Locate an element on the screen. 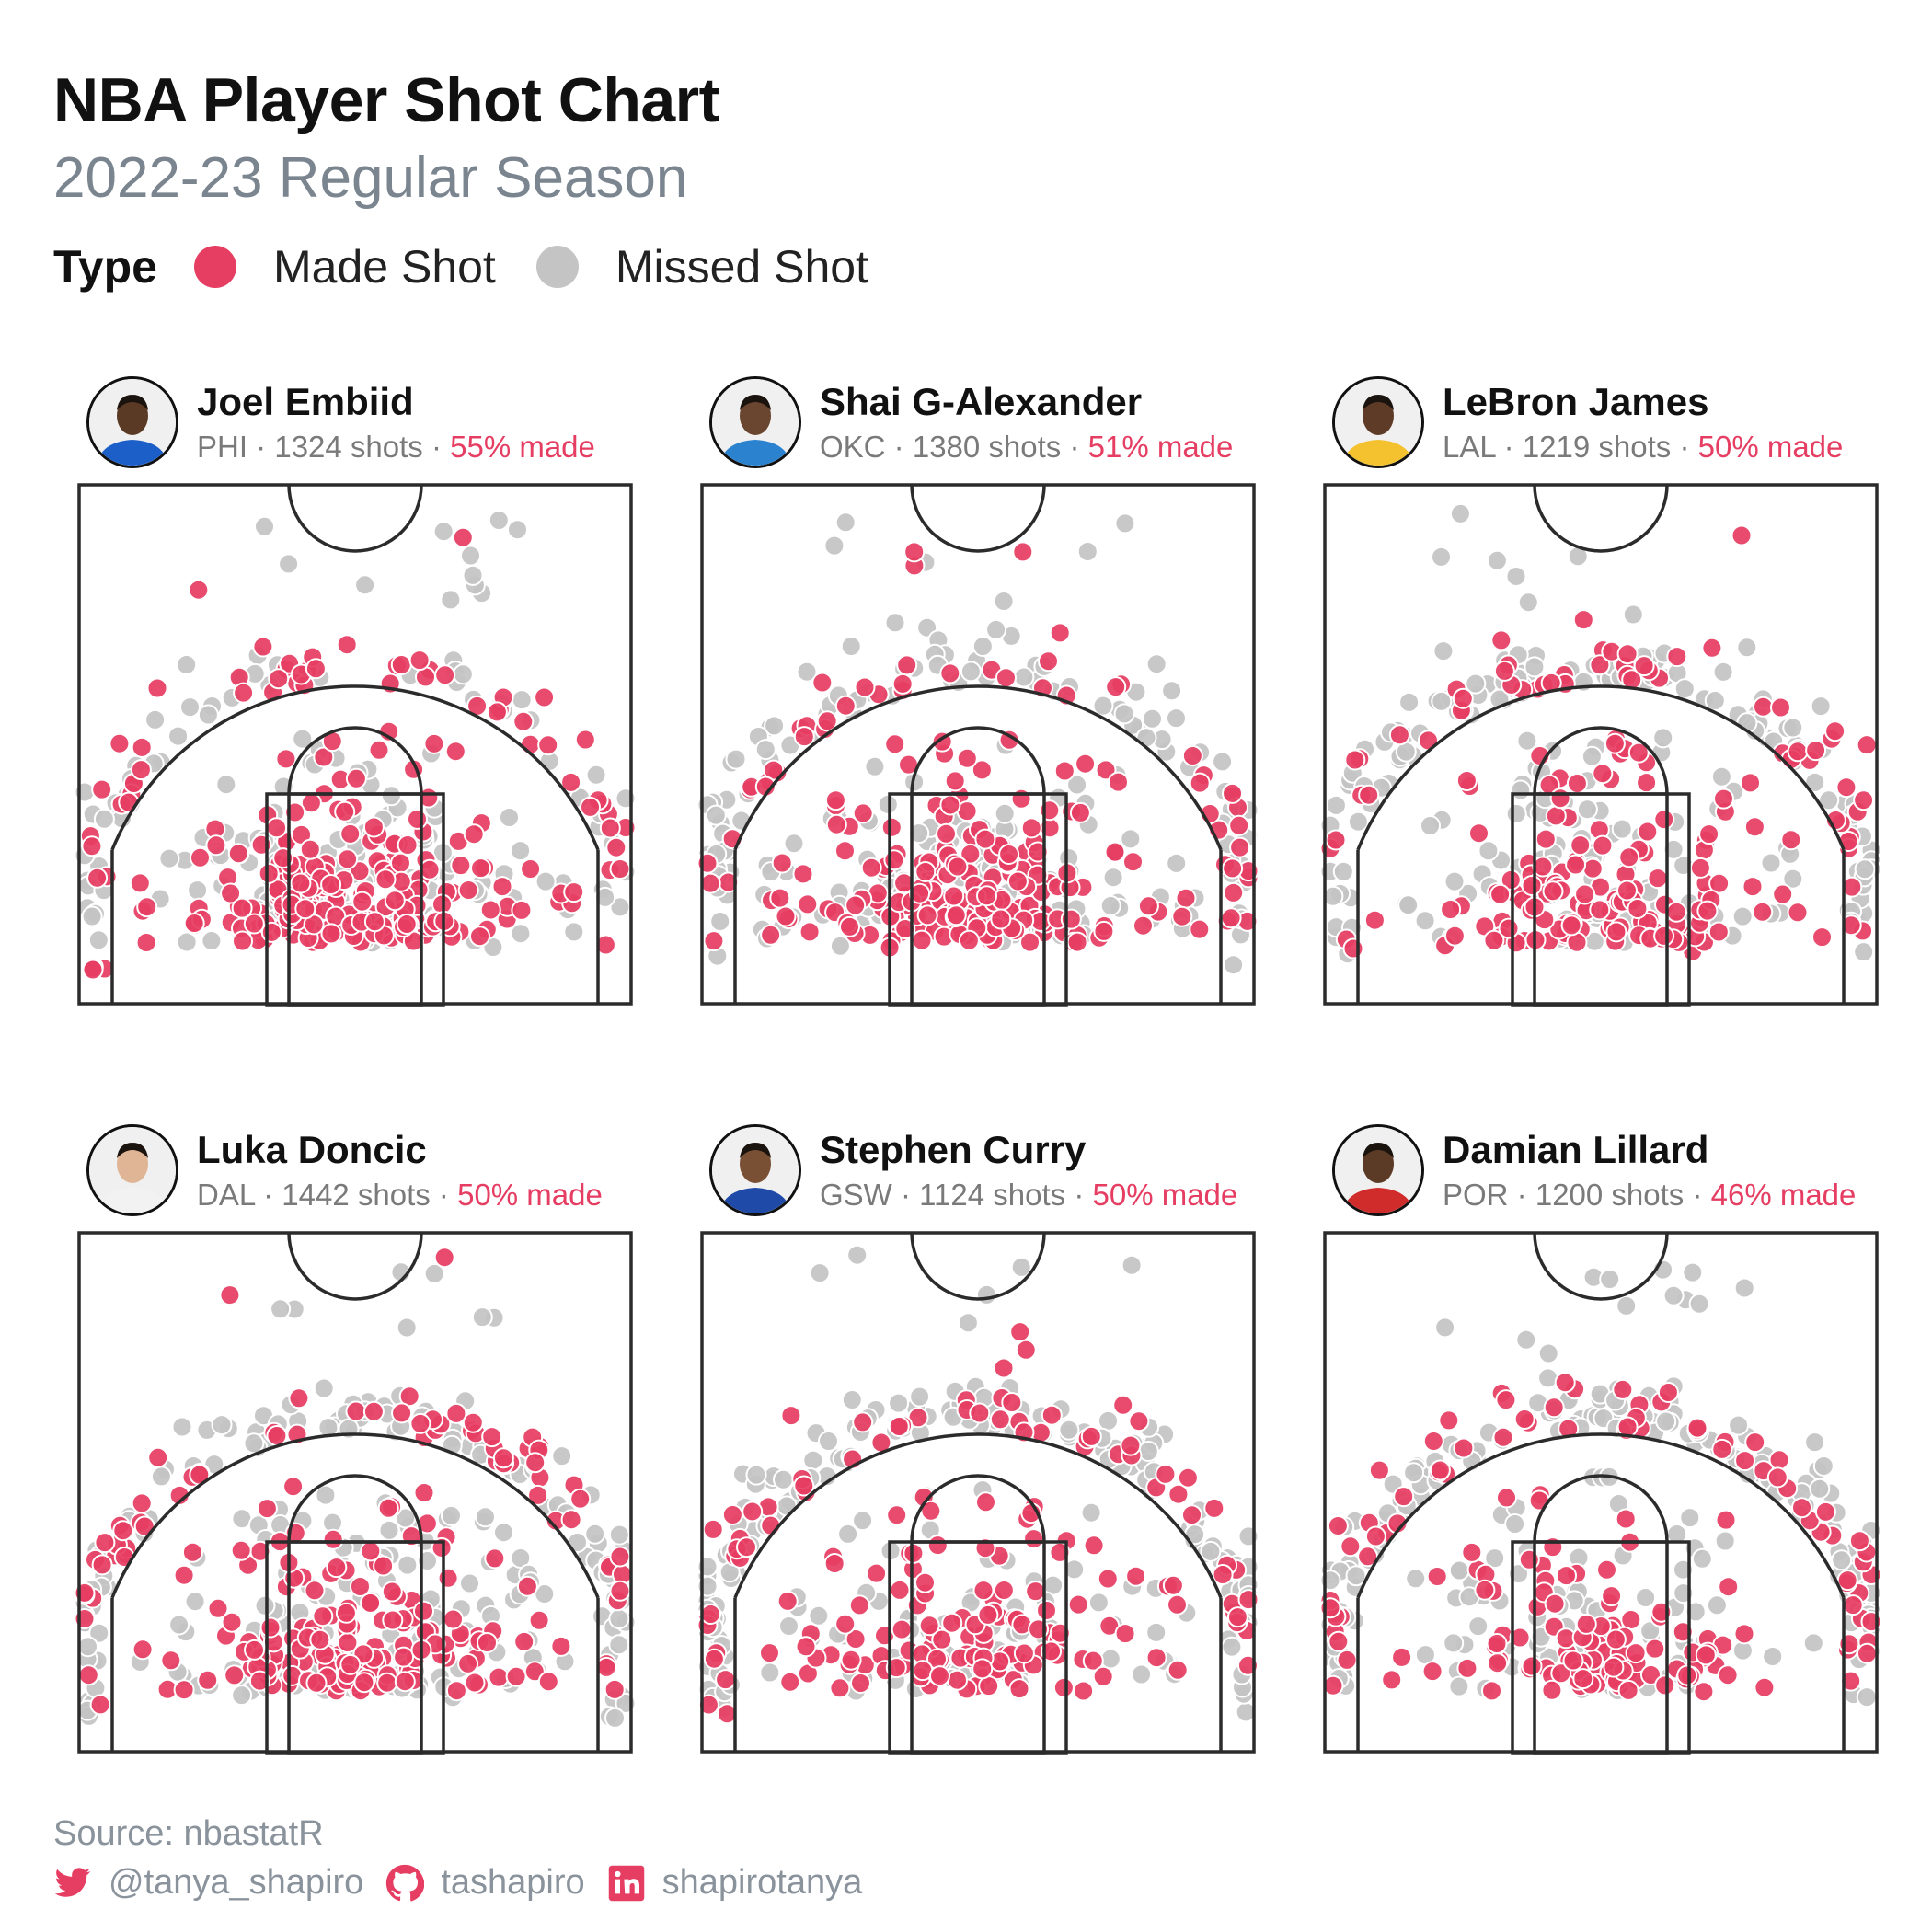 The image size is (1932, 1932). jersey-shape is located at coordinates (755, 1200).